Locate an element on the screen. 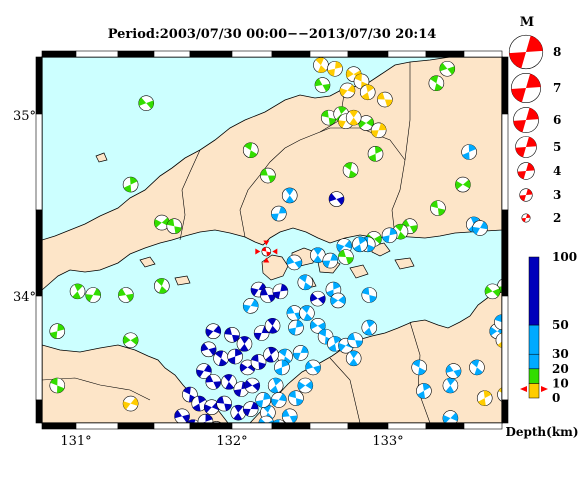 Image resolution: width=580 pixels, height=500 pixels. lon-label-131: 131° is located at coordinates (75, 441).